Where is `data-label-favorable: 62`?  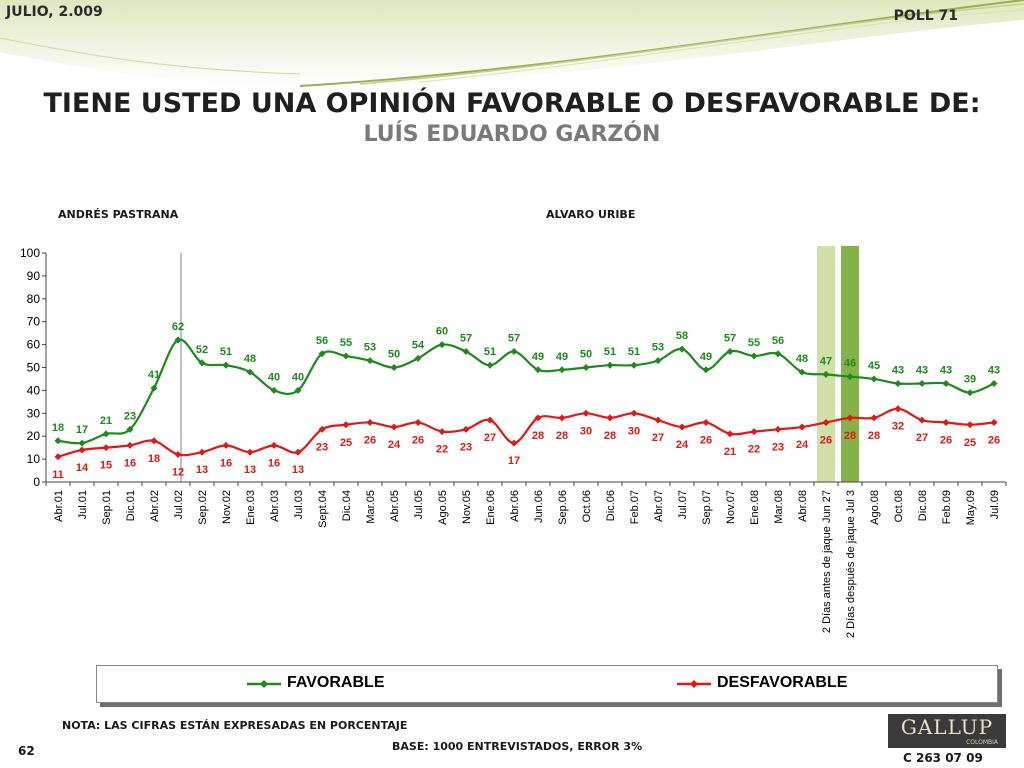
data-label-favorable: 62 is located at coordinates (178, 327).